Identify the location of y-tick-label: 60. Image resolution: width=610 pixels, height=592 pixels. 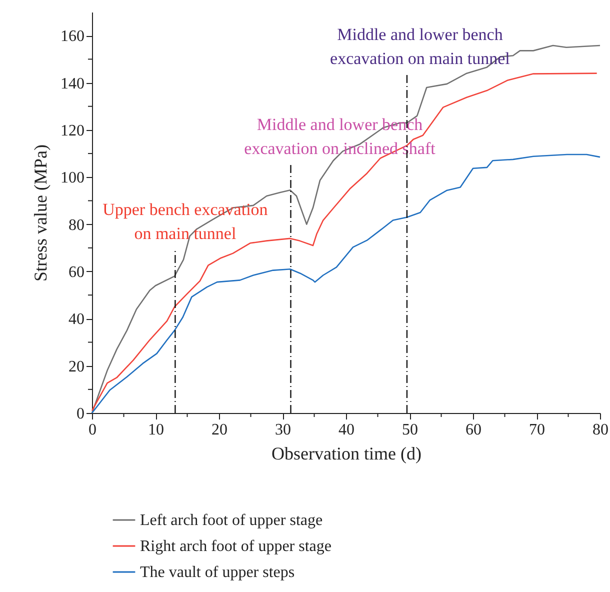
(76, 272).